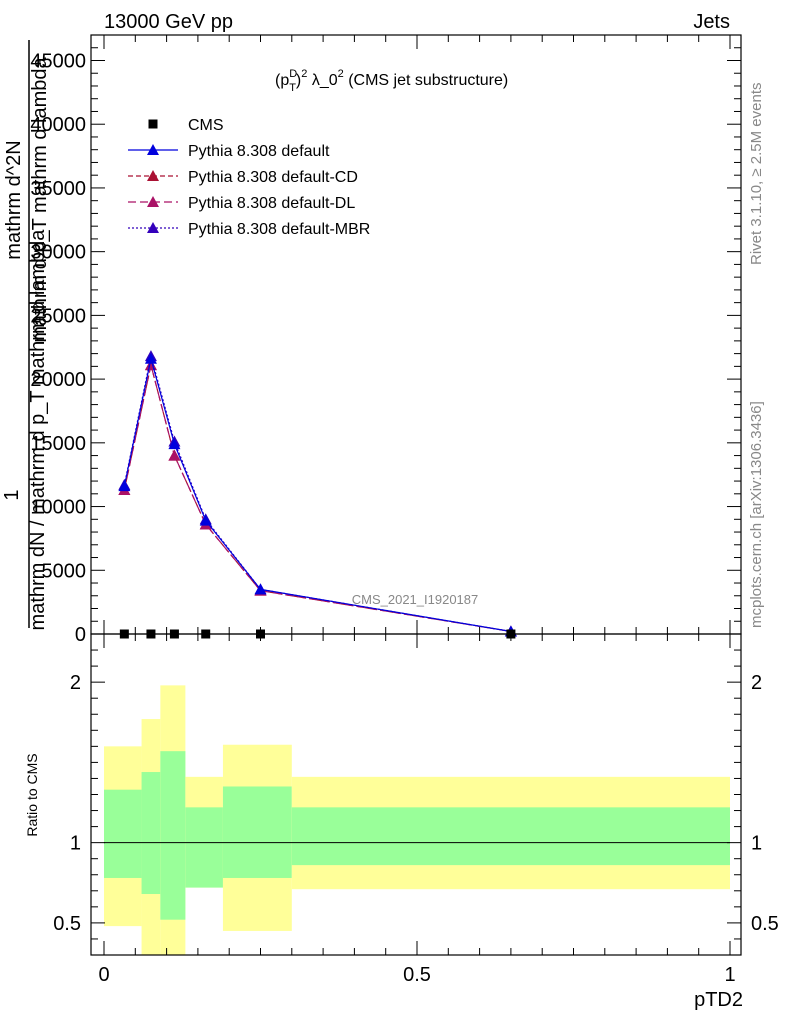 This screenshot has width=786, height=1024. What do you see at coordinates (765, 924) in the screenshot?
I see `ratio-y-tick-label-right: 0.5` at bounding box center [765, 924].